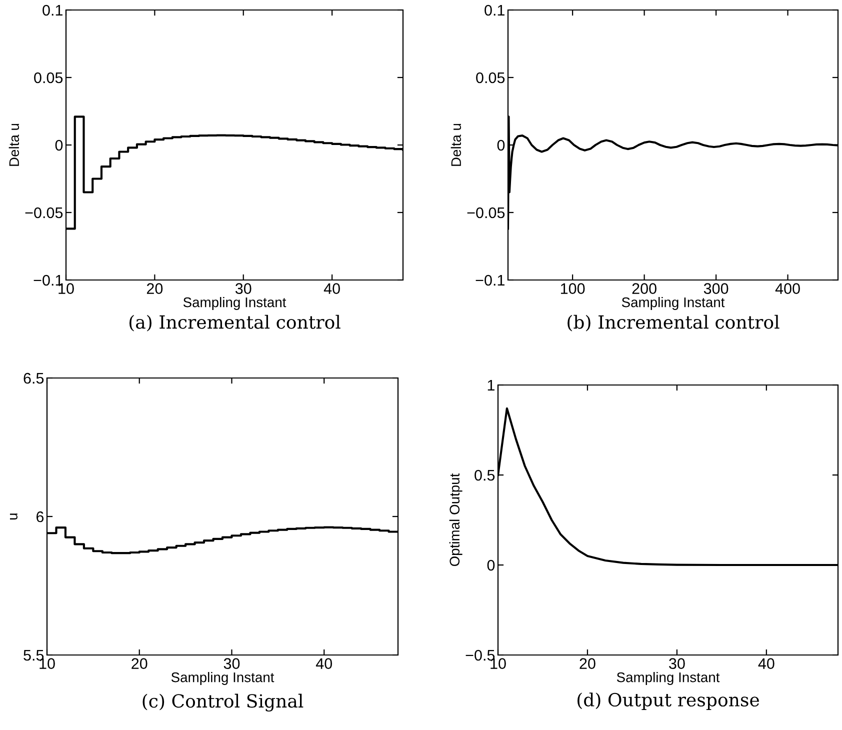 Image resolution: width=842 pixels, height=730 pixels. What do you see at coordinates (34, 378) in the screenshot?
I see `y-tick-label: 6.5` at bounding box center [34, 378].